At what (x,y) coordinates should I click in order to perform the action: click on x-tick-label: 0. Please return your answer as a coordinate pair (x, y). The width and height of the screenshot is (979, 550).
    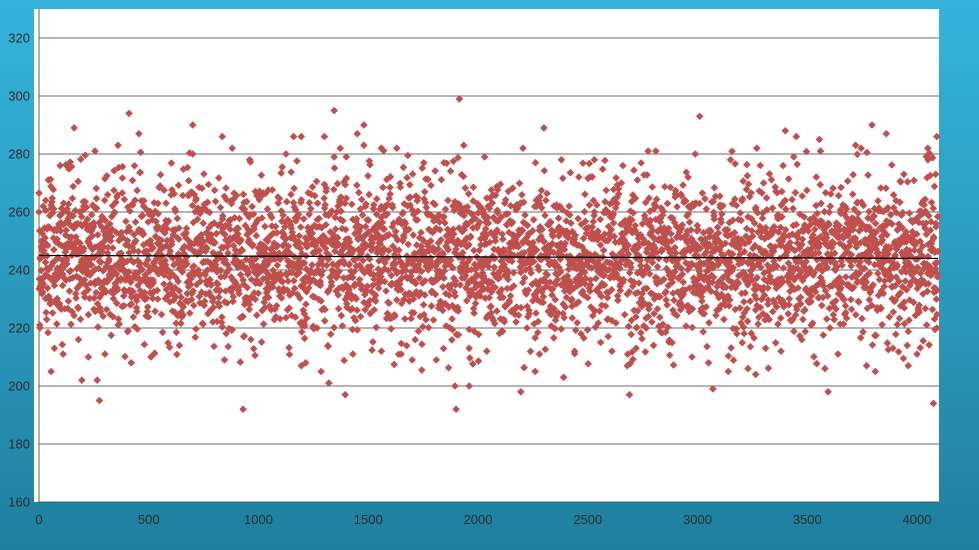
    Looking at the image, I should click on (38, 519).